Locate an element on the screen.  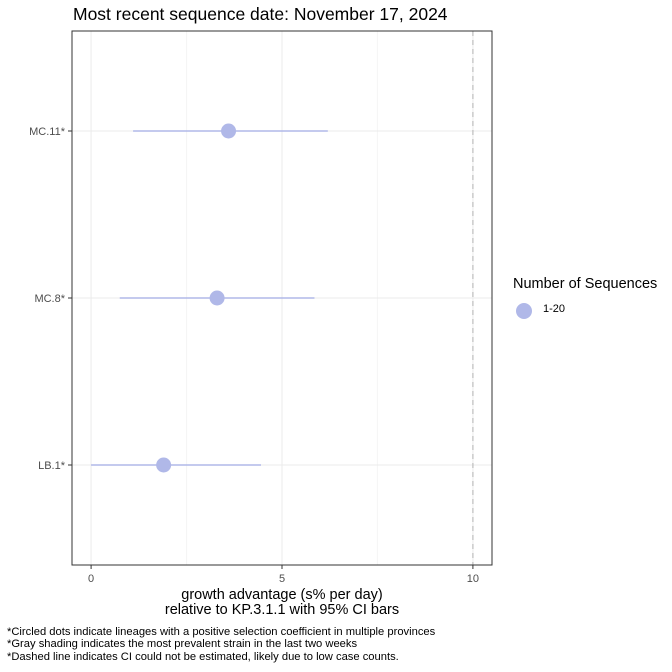
x-axis-label-line-2: relative to KP.3.1.1 with 95% CI bars is located at coordinates (282, 610).